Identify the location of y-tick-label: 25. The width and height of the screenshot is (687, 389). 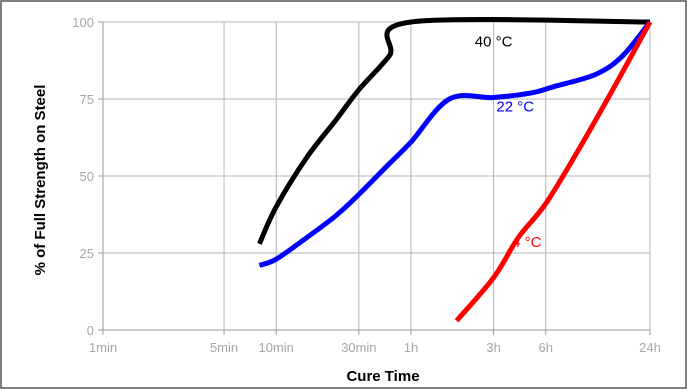
(87, 253).